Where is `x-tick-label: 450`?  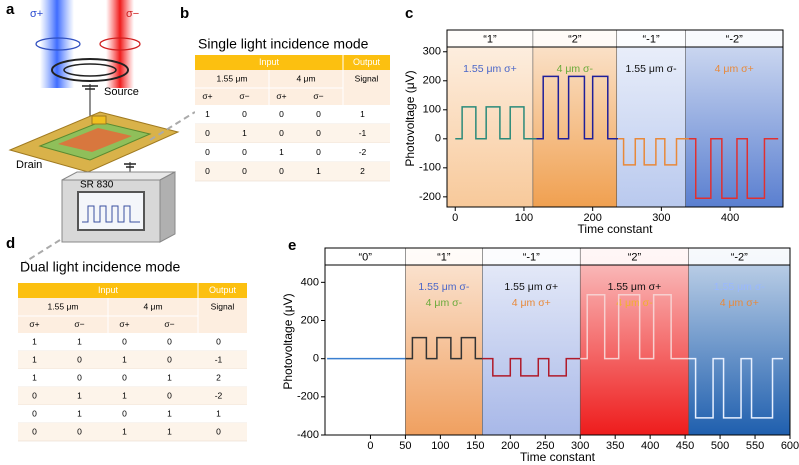 x-tick-label: 450 is located at coordinates (685, 446).